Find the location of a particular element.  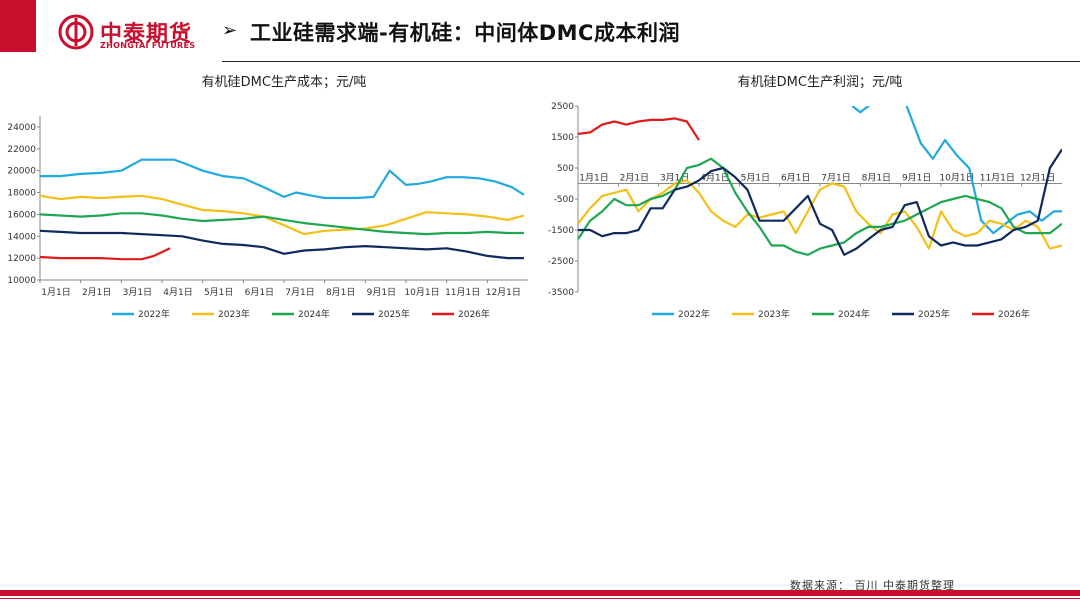

y-tick-label: -2500 is located at coordinates (561, 262).